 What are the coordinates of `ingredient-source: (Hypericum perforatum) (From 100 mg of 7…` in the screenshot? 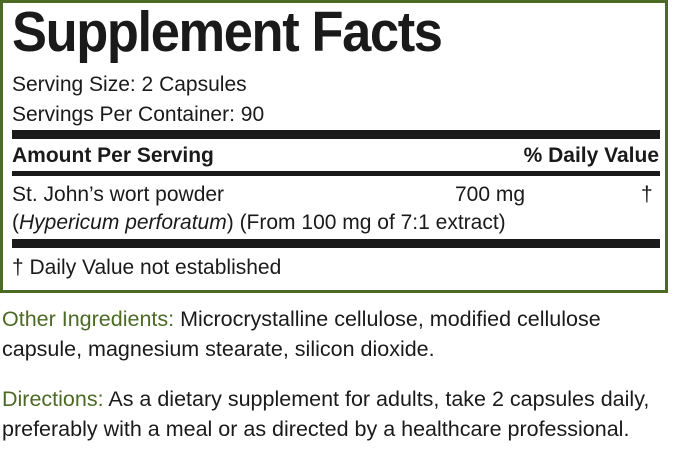 It's located at (259, 222).